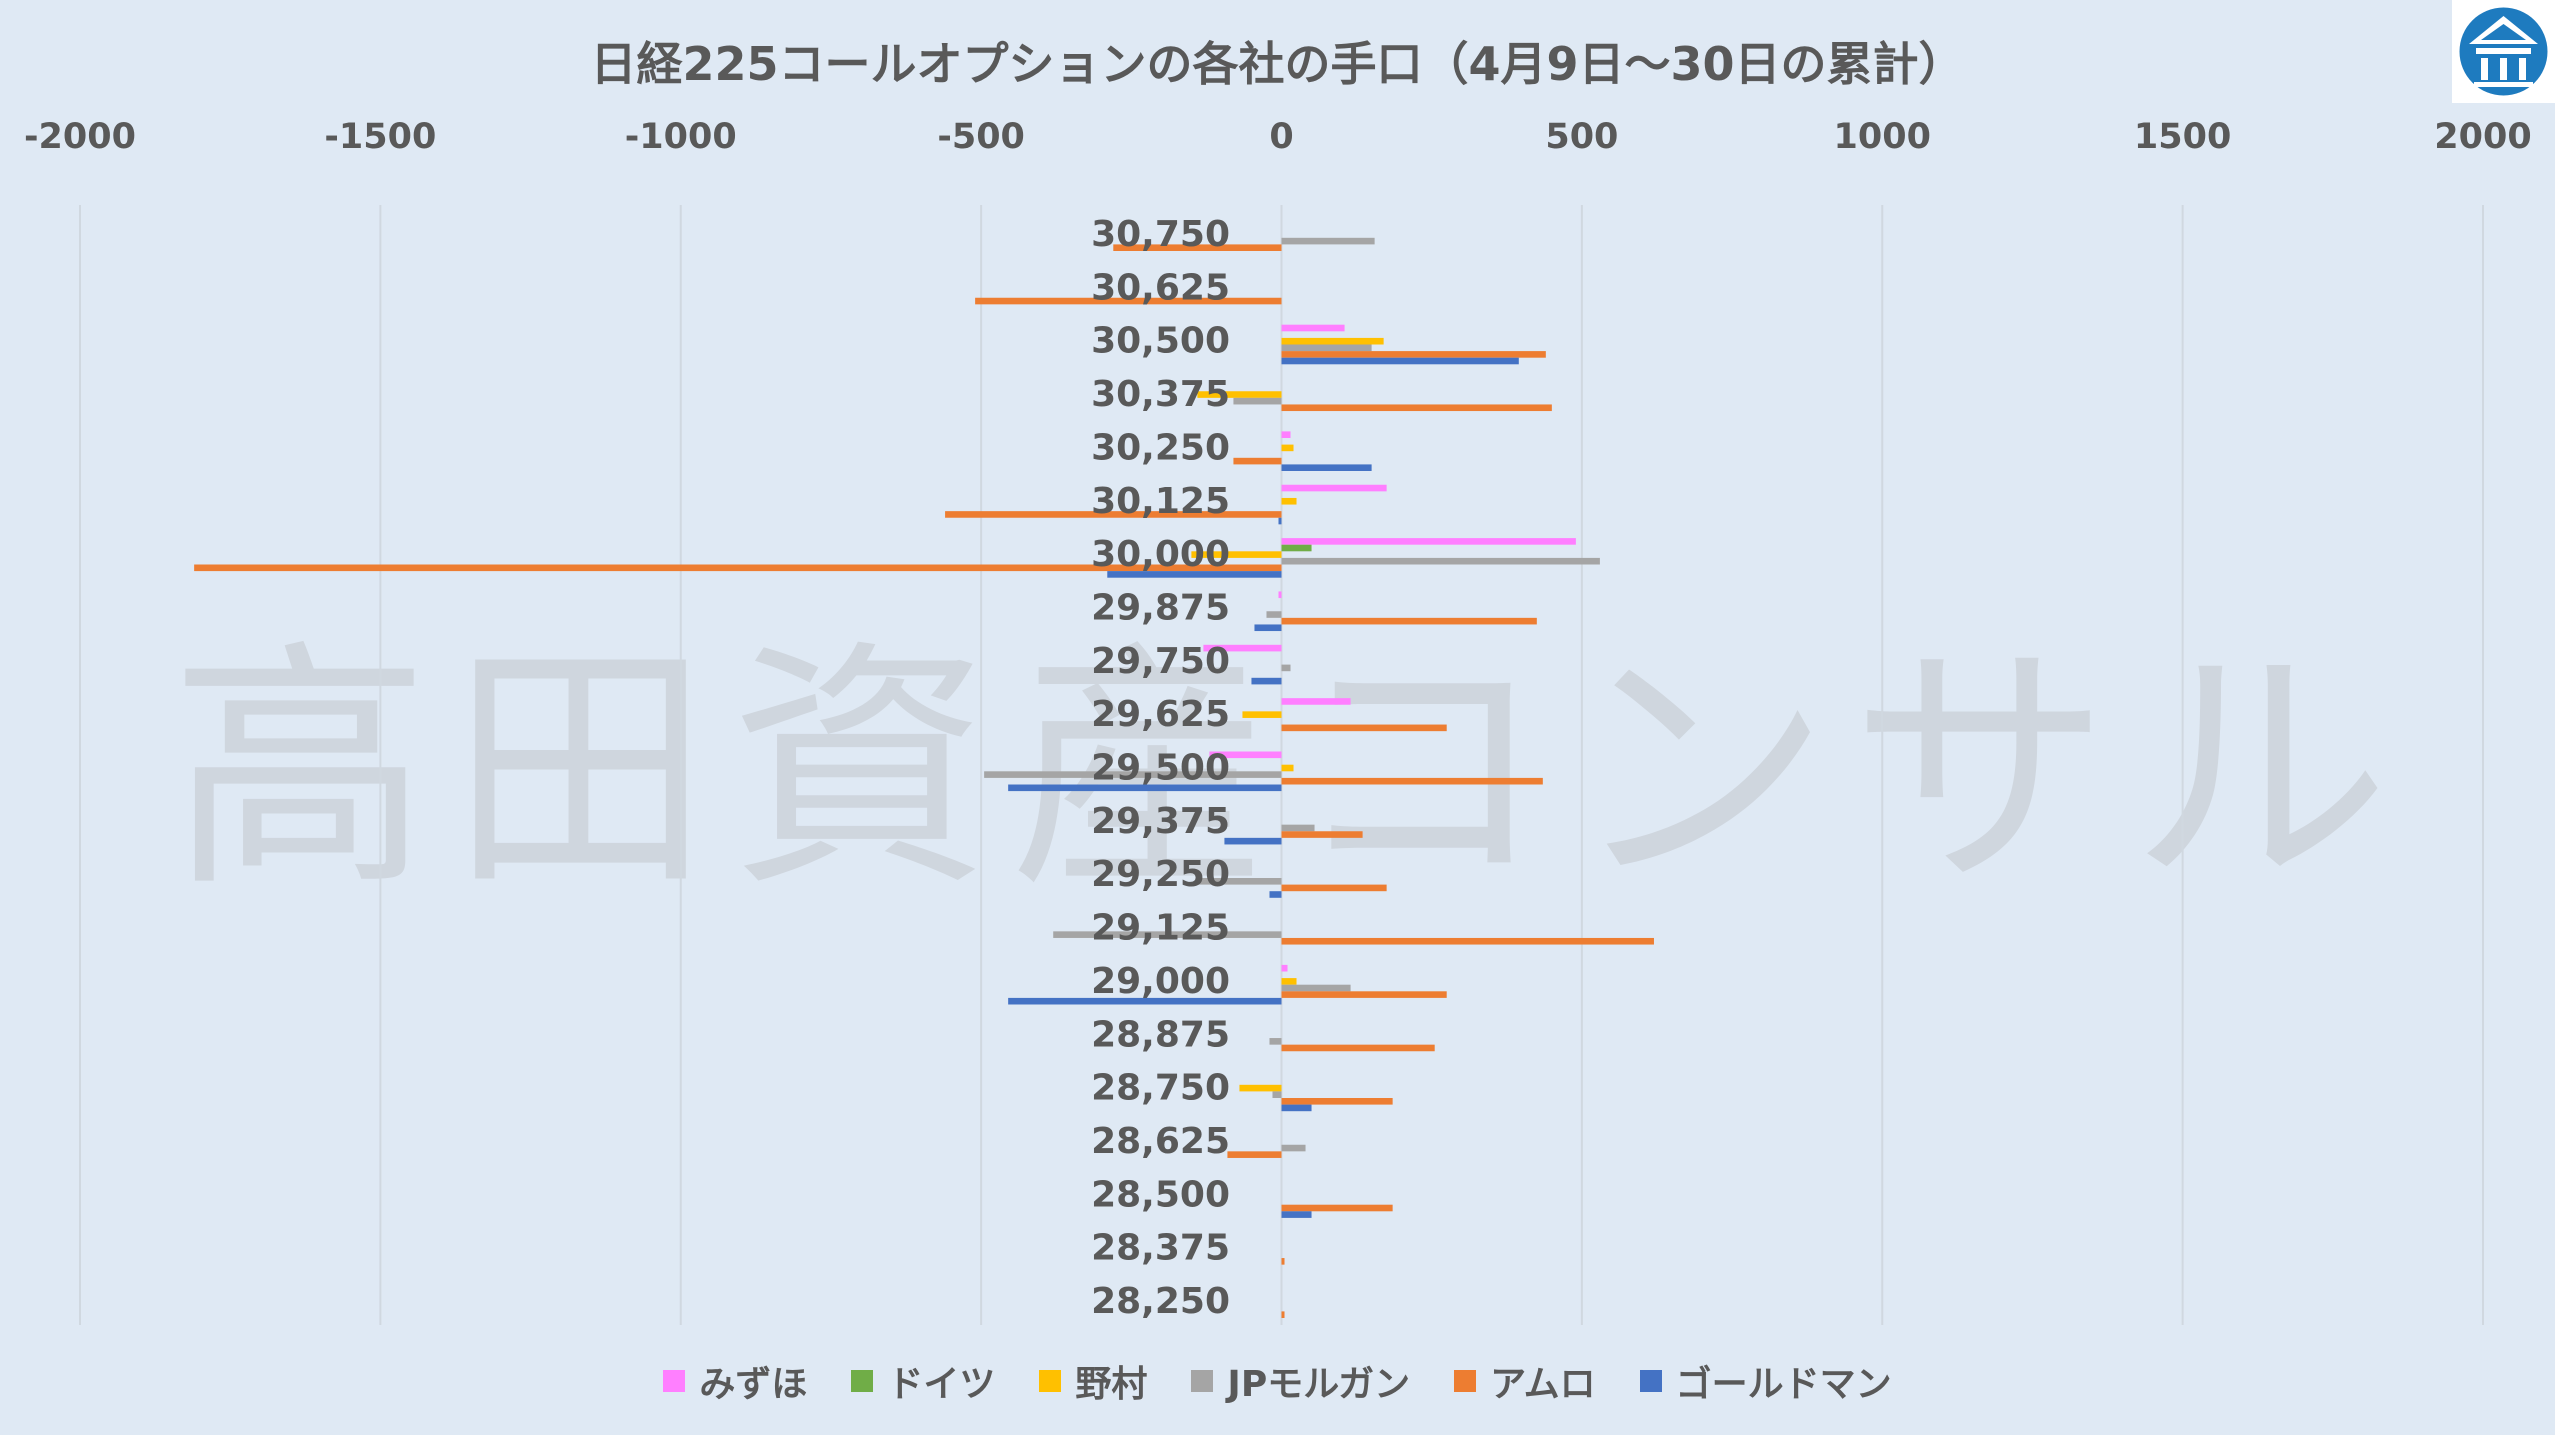 The width and height of the screenshot is (2555, 1435). Describe the element at coordinates (1236, 554) in the screenshot. I see `bar-野村-30,000` at that location.